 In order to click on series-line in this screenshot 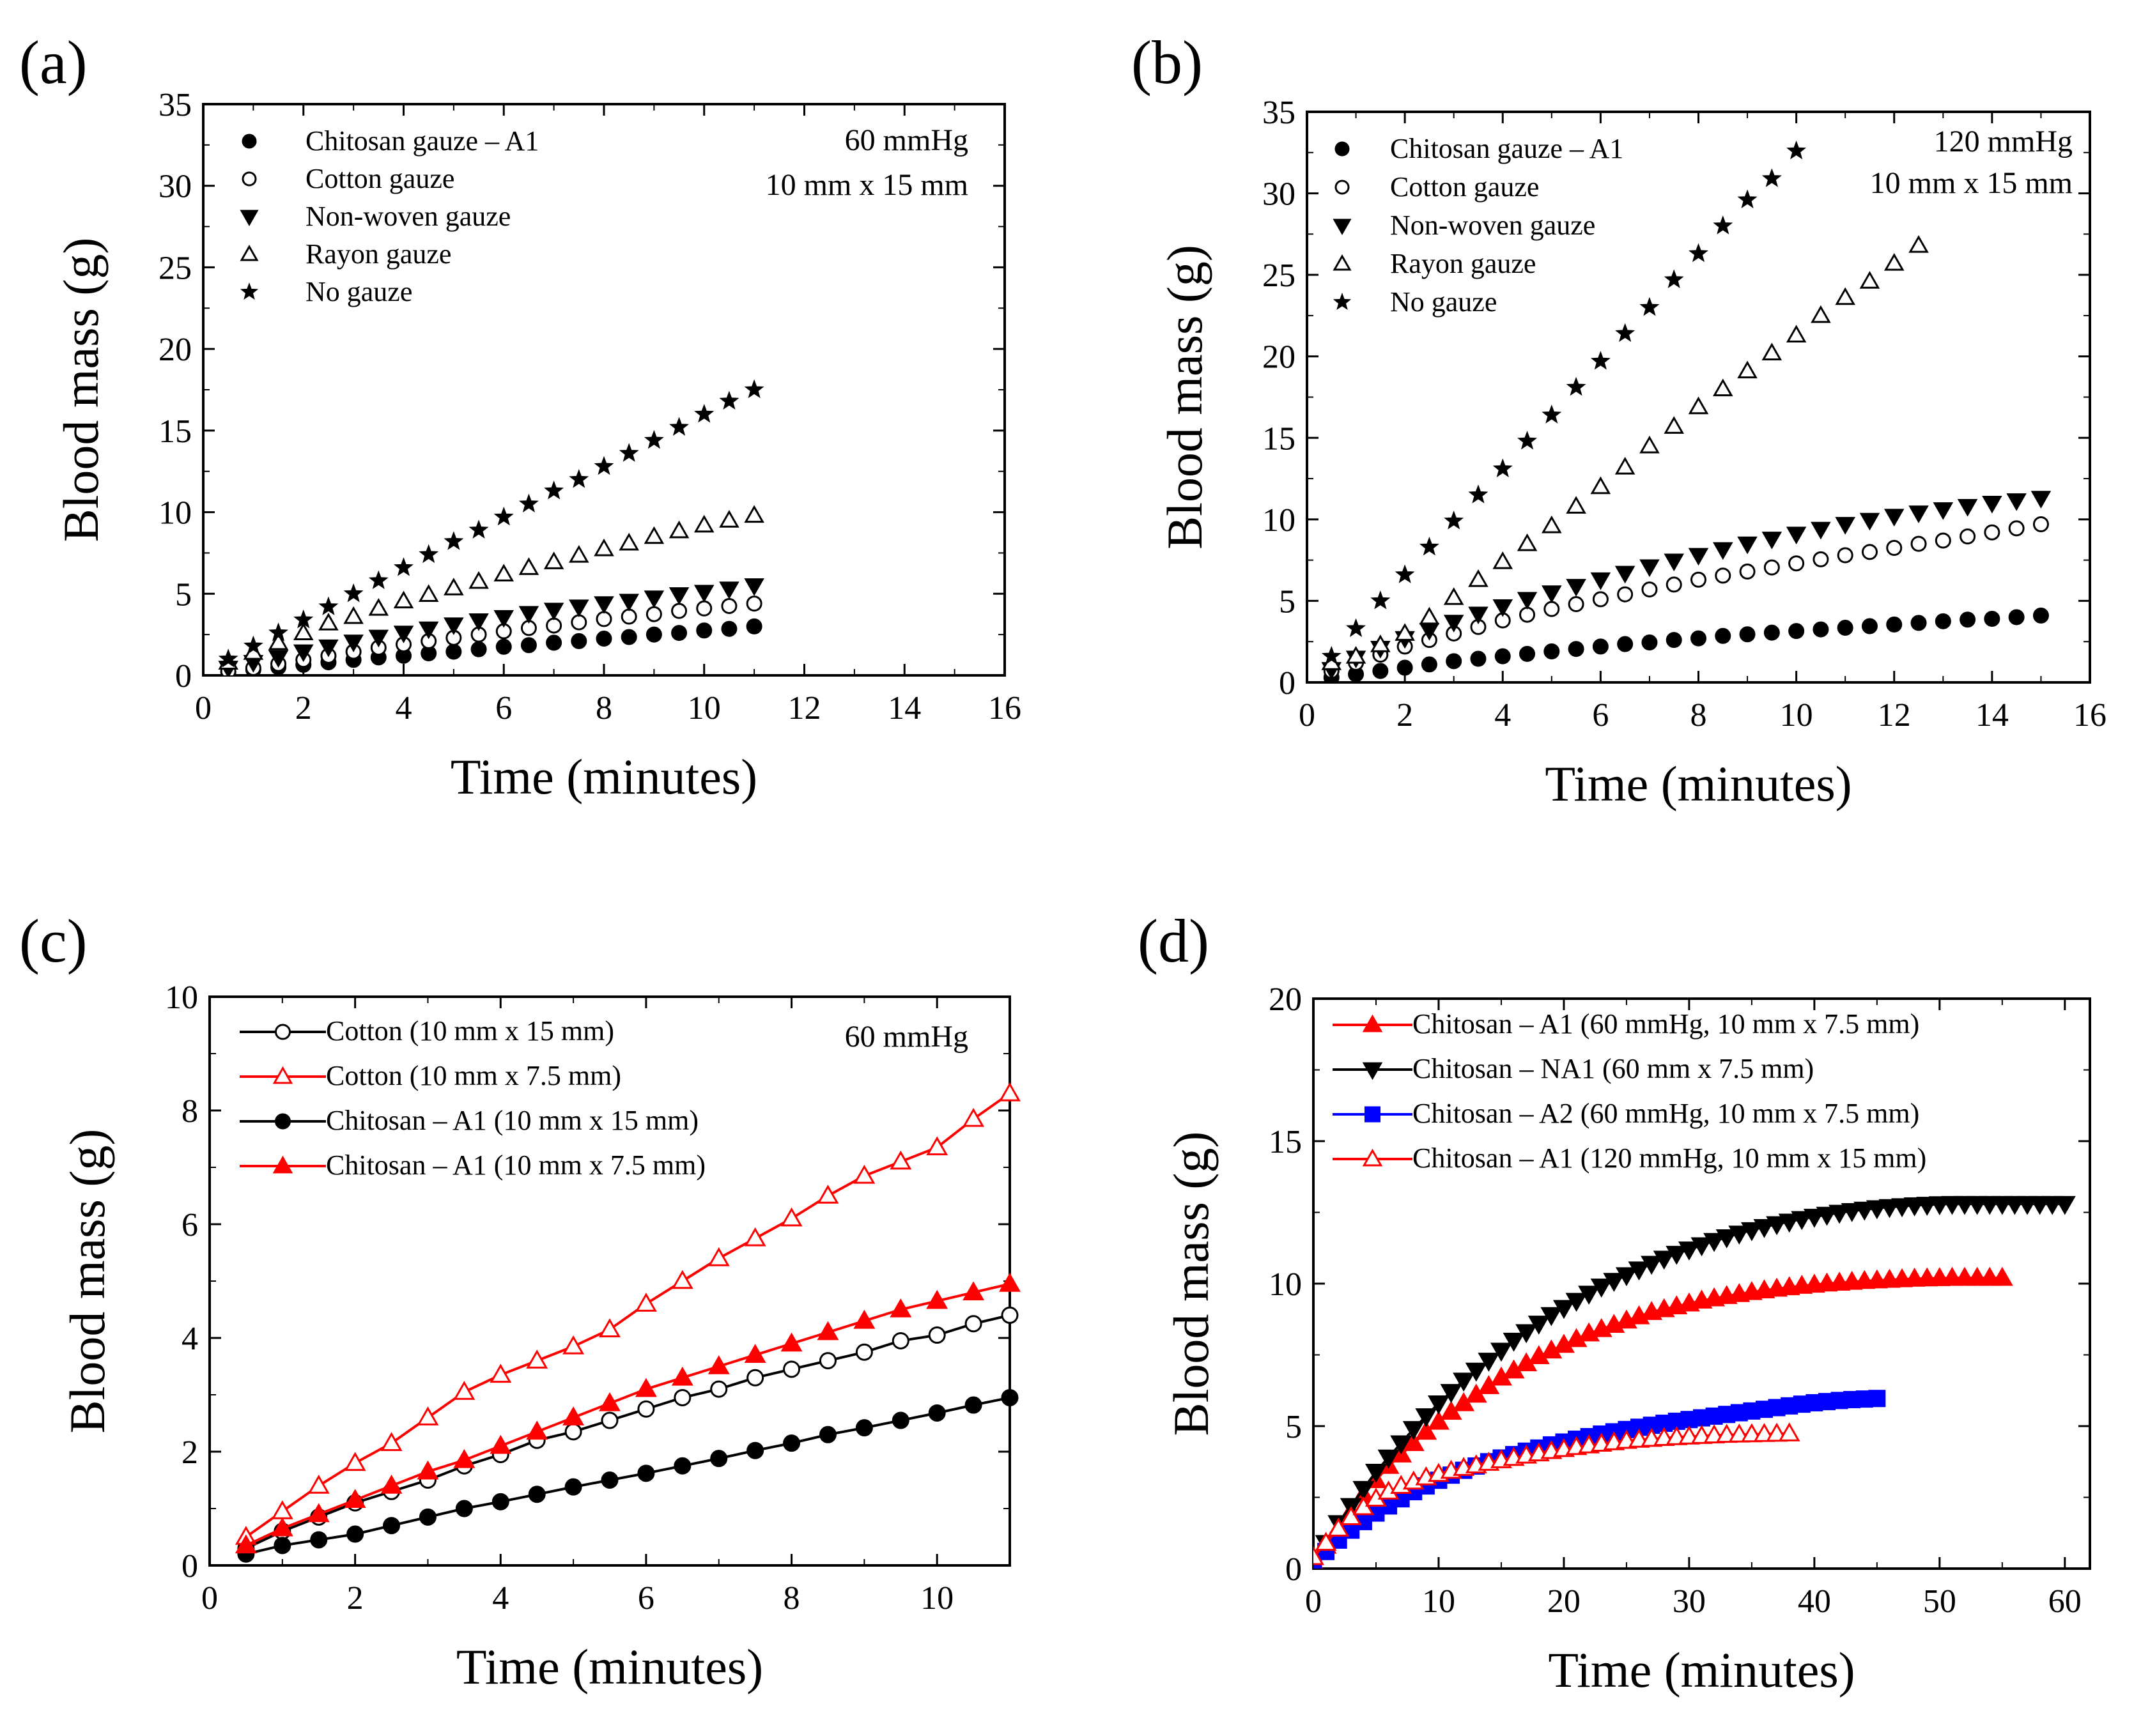, I will do `click(628, 1315)`.